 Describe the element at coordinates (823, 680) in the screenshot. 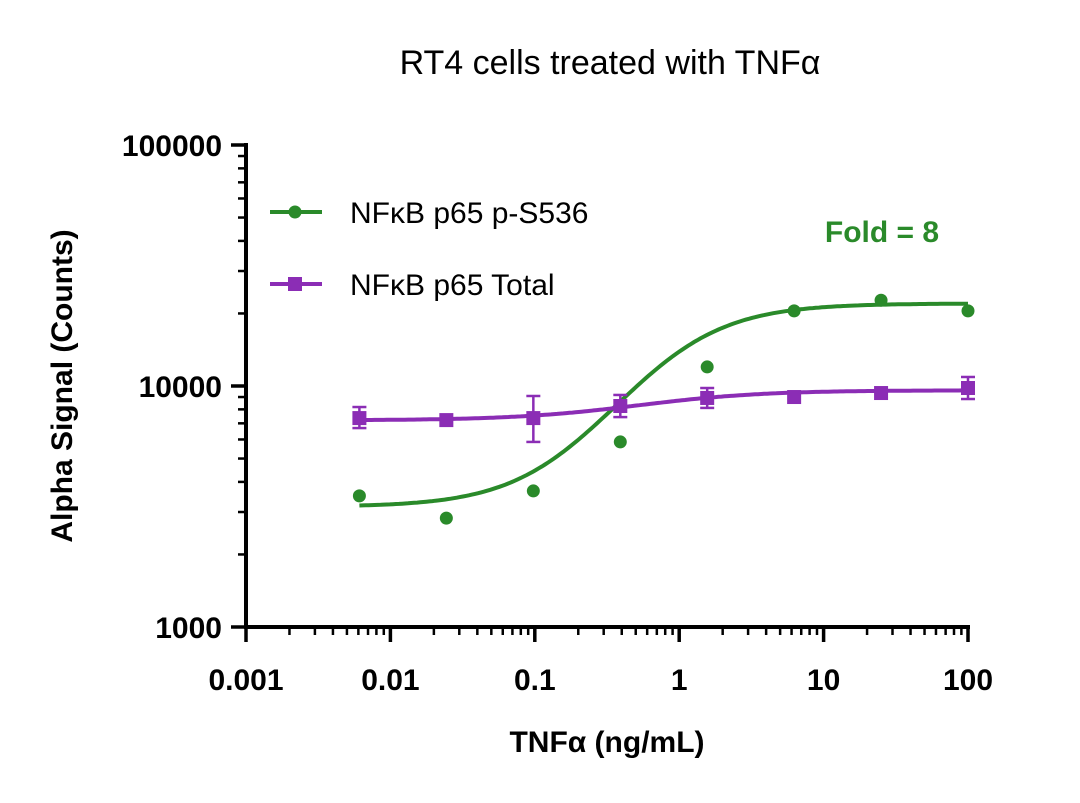

I see `x-tick-label: 10` at that location.